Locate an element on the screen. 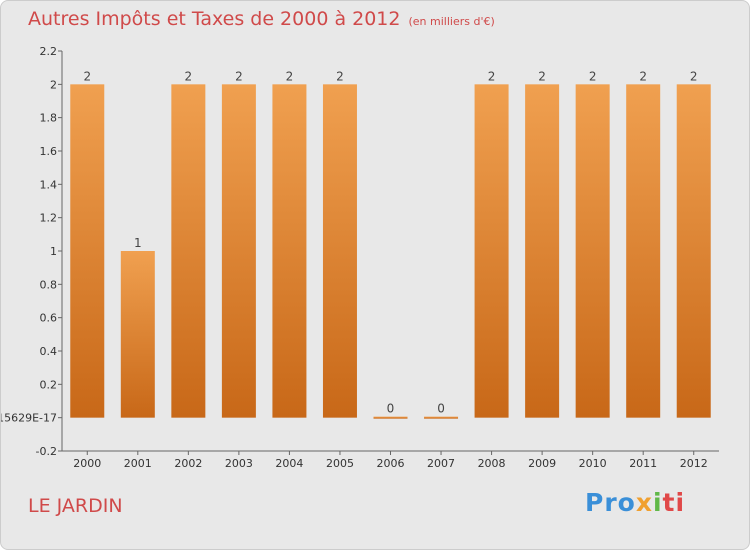 This screenshot has width=750, height=550. x-tick-label: 2000 is located at coordinates (87, 463).